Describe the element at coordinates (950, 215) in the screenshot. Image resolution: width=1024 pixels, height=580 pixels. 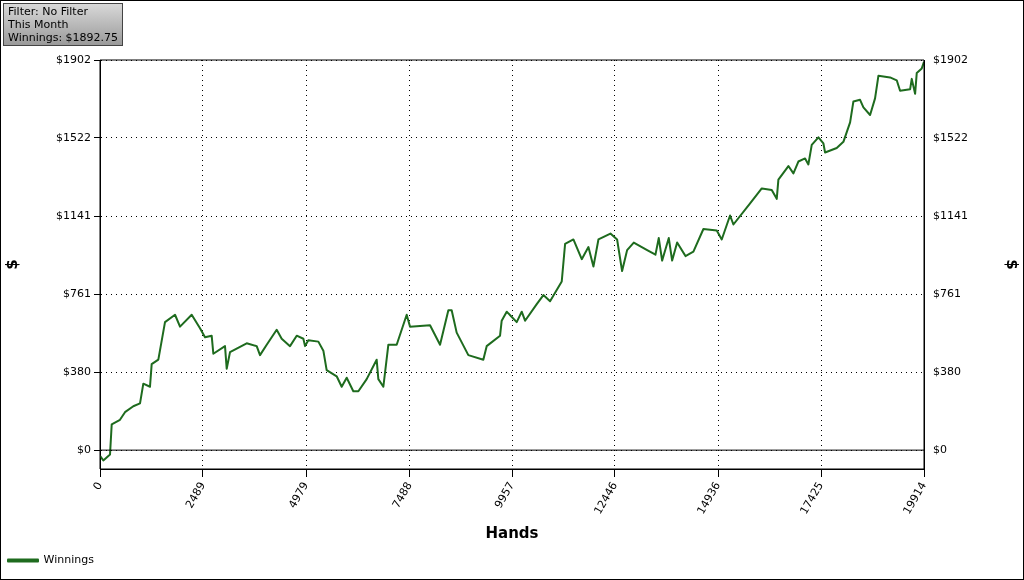
I see `y2-tick-label: $1141` at that location.